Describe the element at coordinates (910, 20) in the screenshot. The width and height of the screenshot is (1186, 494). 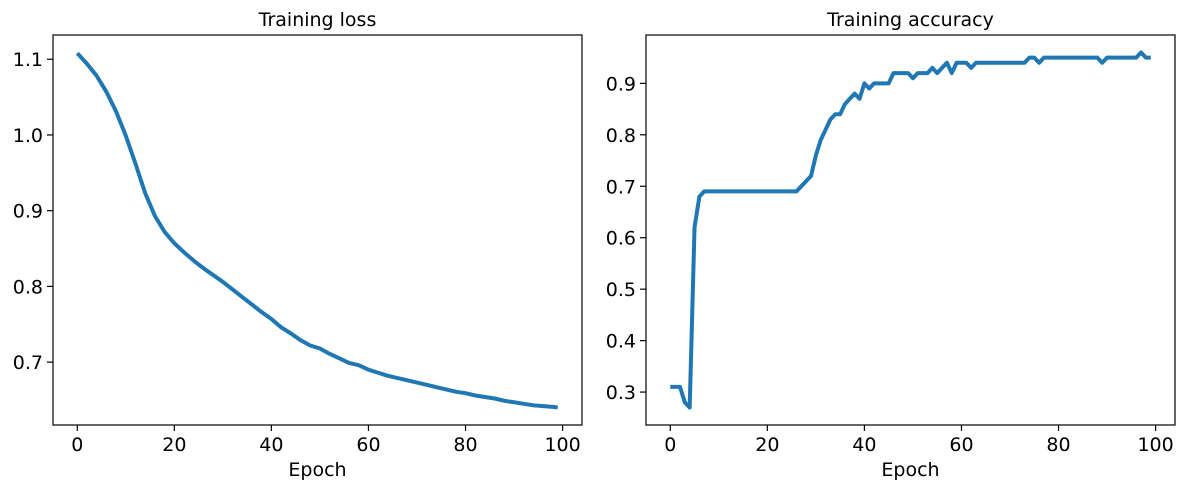
I see `accuracy-chart-title: Training accuracy` at that location.